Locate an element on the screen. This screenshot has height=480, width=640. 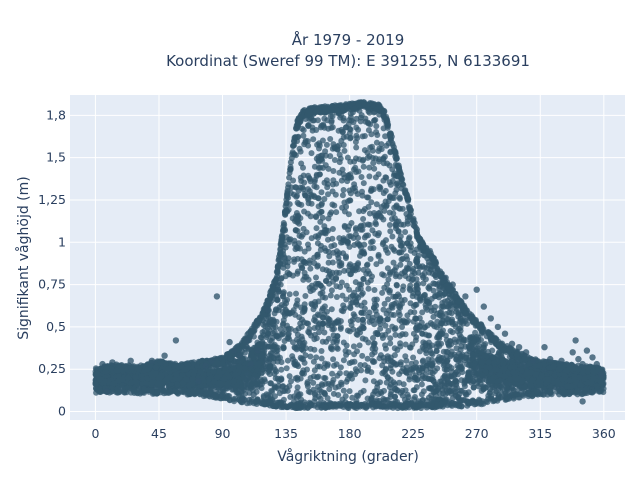
chart-title-line1: År 1979 - 2019 is located at coordinates (348, 39).